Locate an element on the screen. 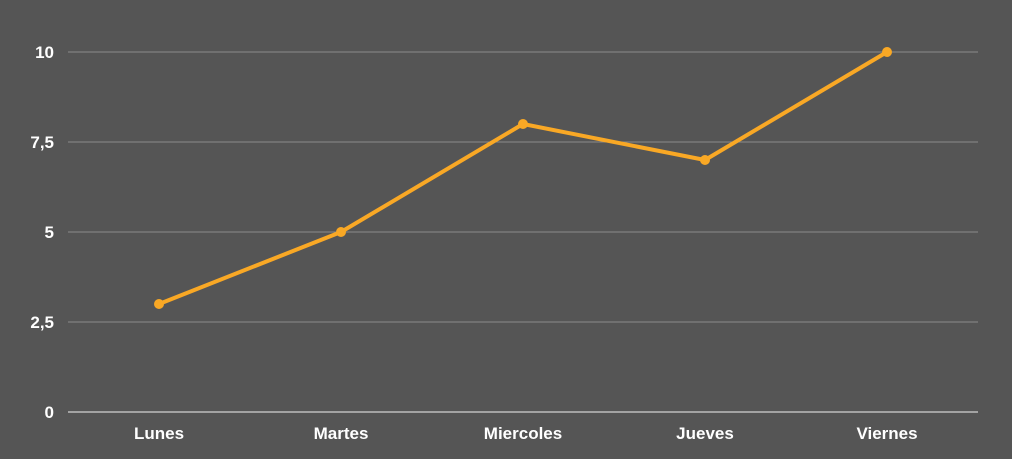 This screenshot has height=459, width=1012. x-tick-label: Martes is located at coordinates (341, 433).